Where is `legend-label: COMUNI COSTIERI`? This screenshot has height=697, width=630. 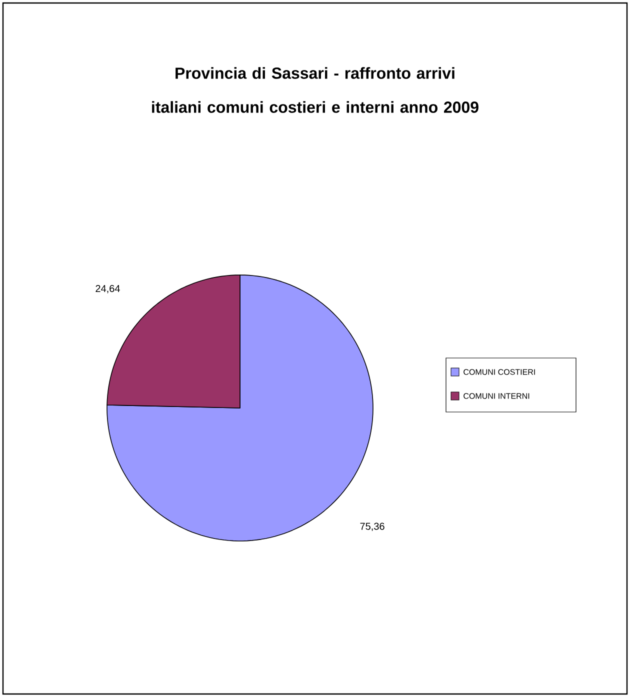 legend-label: COMUNI COSTIERI is located at coordinates (499, 372).